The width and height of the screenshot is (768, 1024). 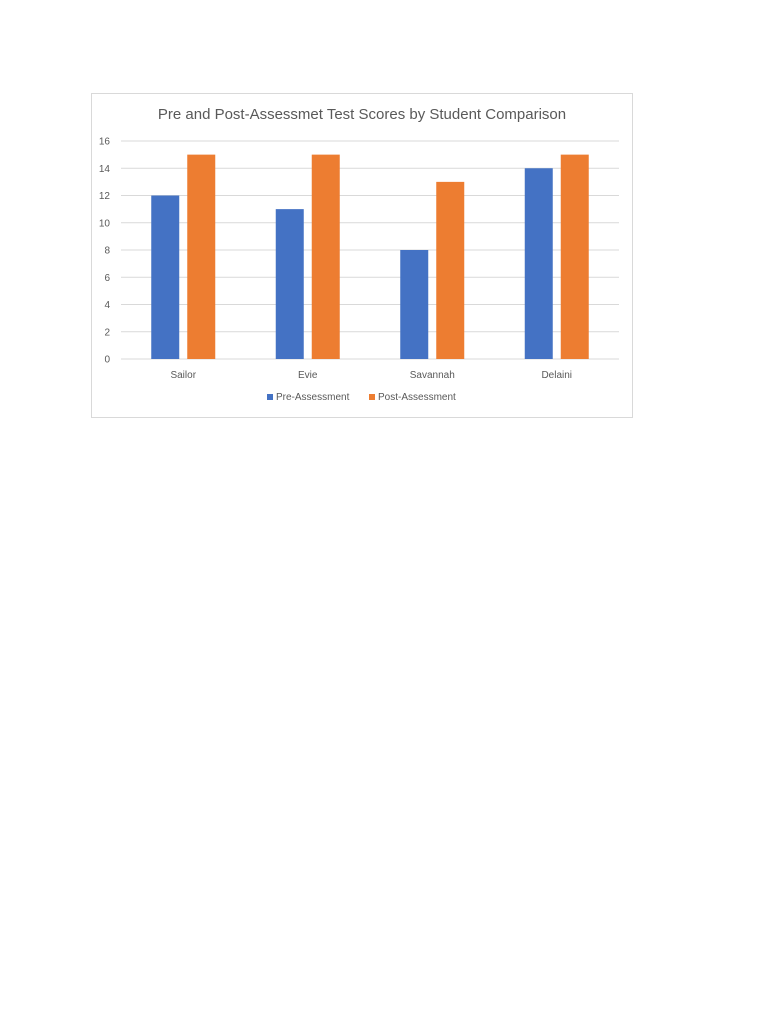 I want to click on bar-post-assessment-delaini, so click(x=574, y=256).